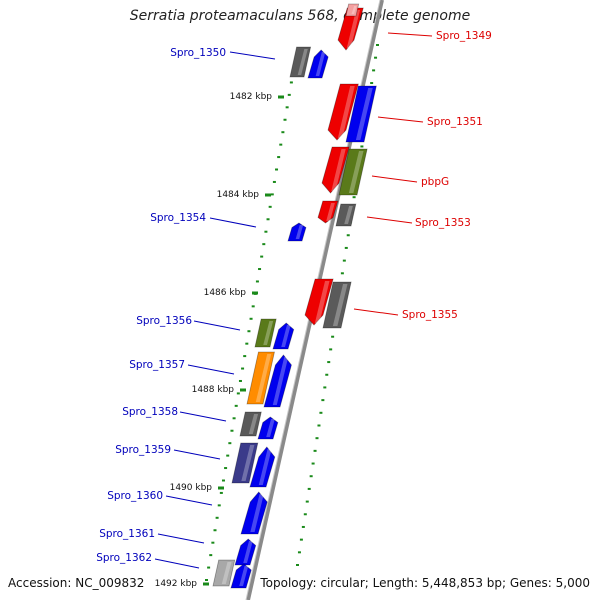 The width and height of the screenshot is (600, 600). I want to click on gene-spro-1355-shine, so click(322, 302).